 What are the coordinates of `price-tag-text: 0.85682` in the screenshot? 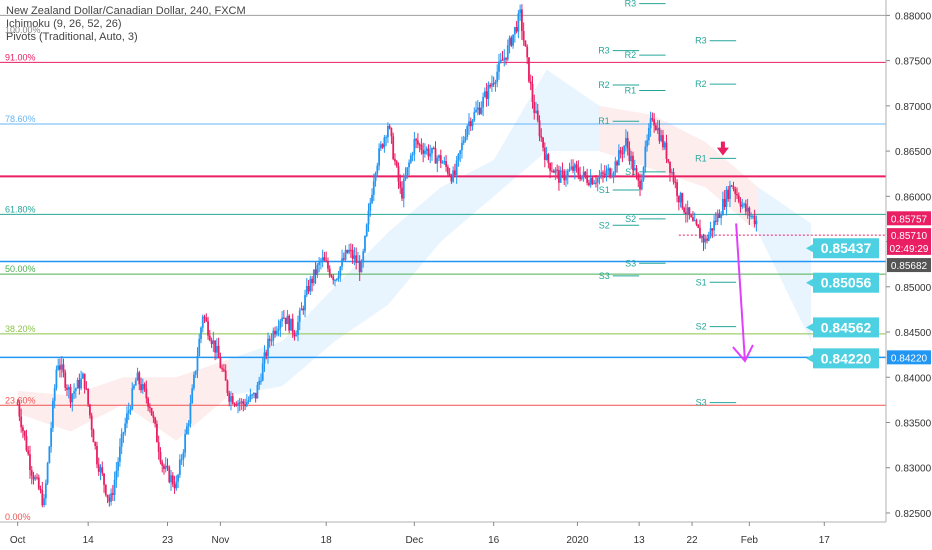 It's located at (909, 266).